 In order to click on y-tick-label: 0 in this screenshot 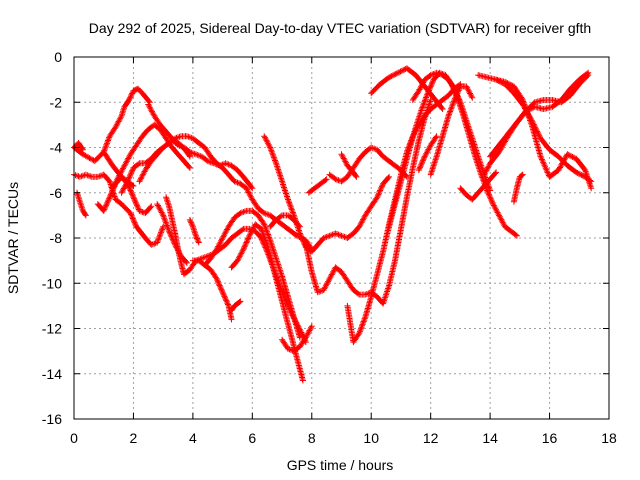, I will do `click(58, 57)`.